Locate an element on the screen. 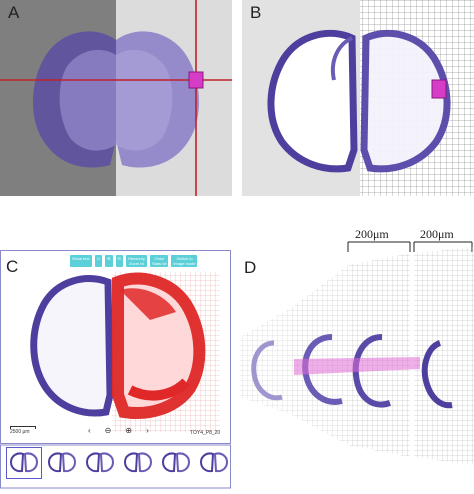 This screenshot has height=494, width=474. slice-navigation: ‹ ⊖ ⊕ › is located at coordinates (118, 430).